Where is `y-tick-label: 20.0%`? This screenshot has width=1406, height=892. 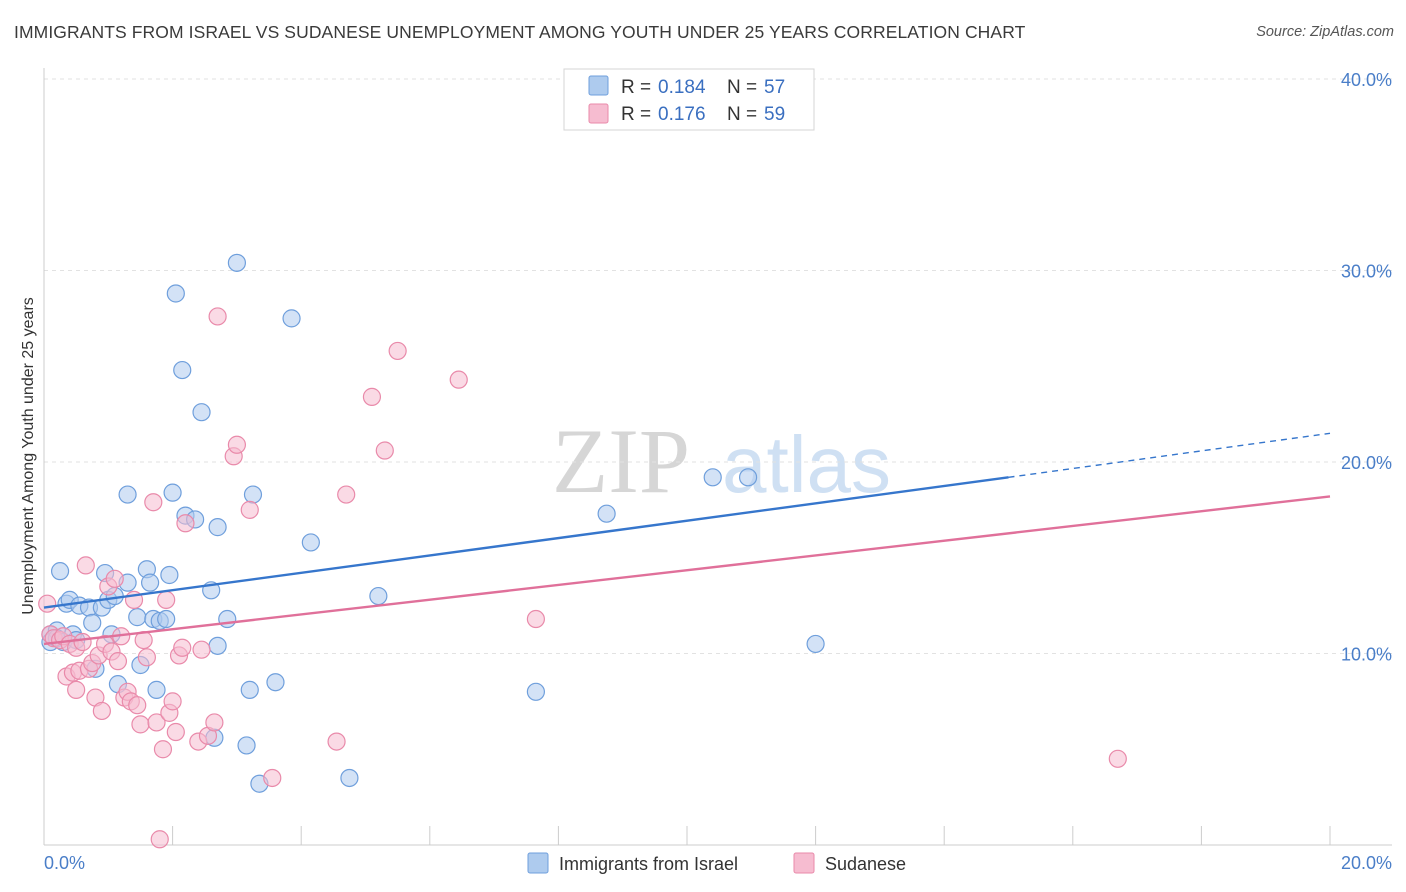 y-tick-label: 20.0% is located at coordinates (1366, 463).